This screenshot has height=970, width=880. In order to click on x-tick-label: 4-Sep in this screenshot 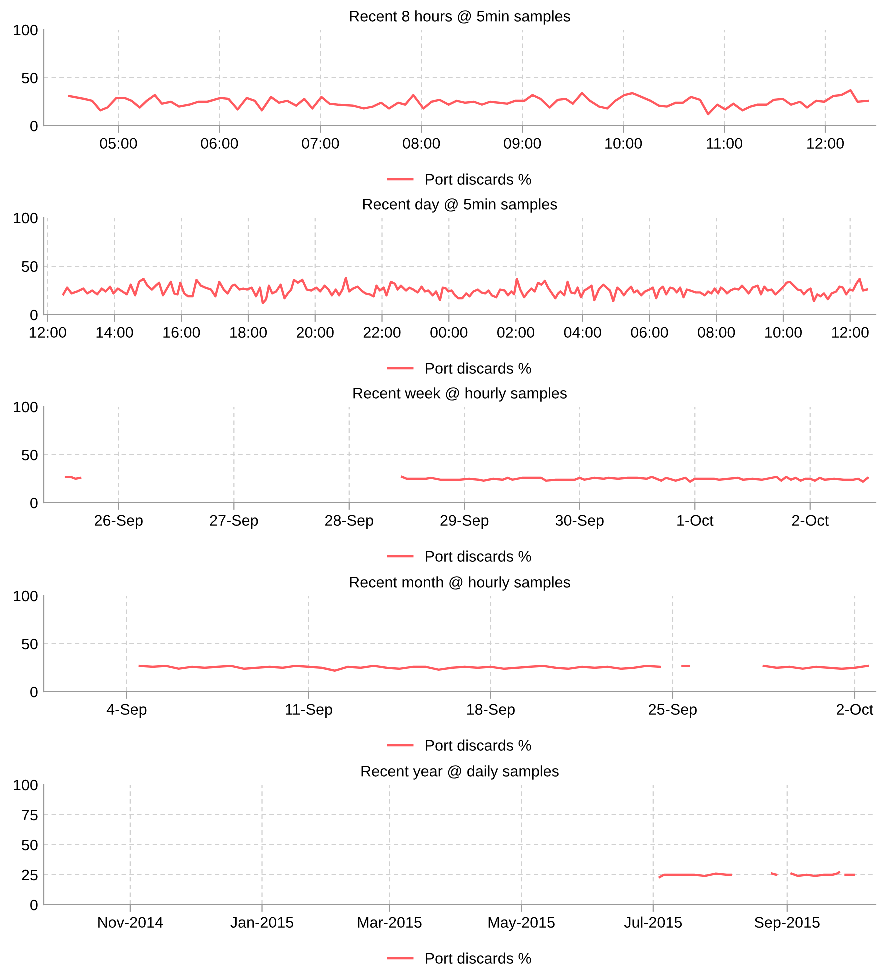, I will do `click(126, 711)`.